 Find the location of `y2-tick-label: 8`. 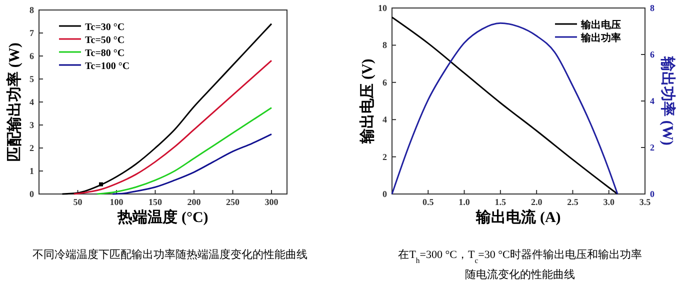

y2-tick-label: 8 is located at coordinates (652, 8).